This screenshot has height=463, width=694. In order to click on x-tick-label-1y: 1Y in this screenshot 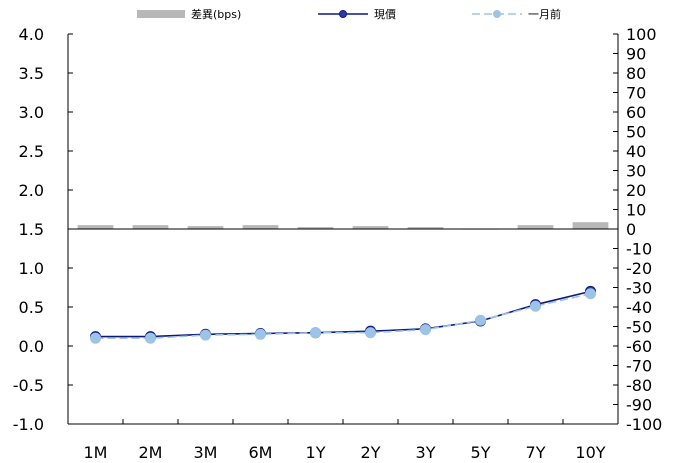, I will do `click(316, 452)`.